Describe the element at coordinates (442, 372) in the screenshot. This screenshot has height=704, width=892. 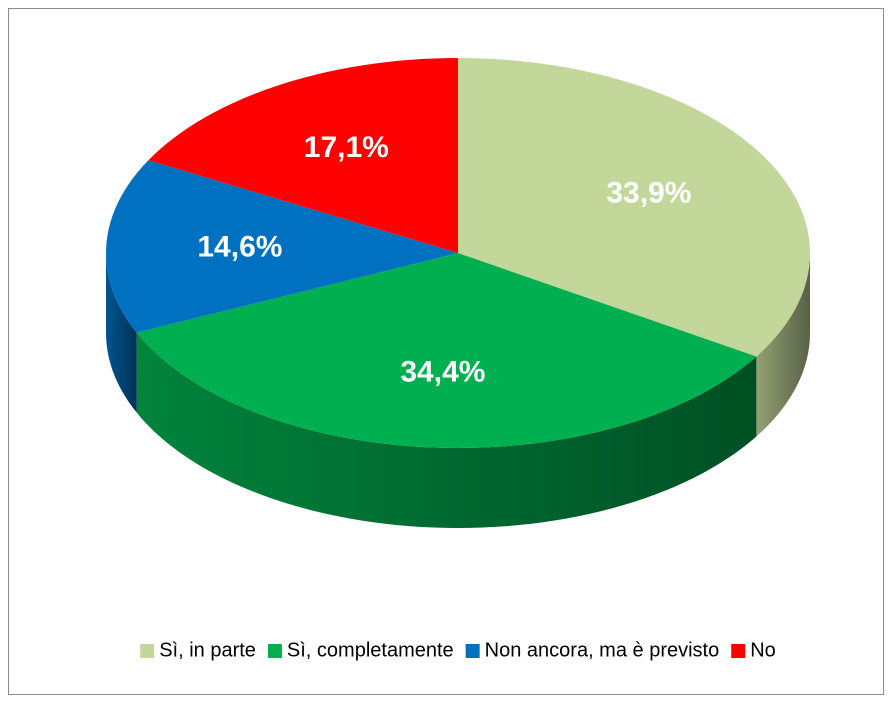
I see `data-label: 34,4%` at that location.